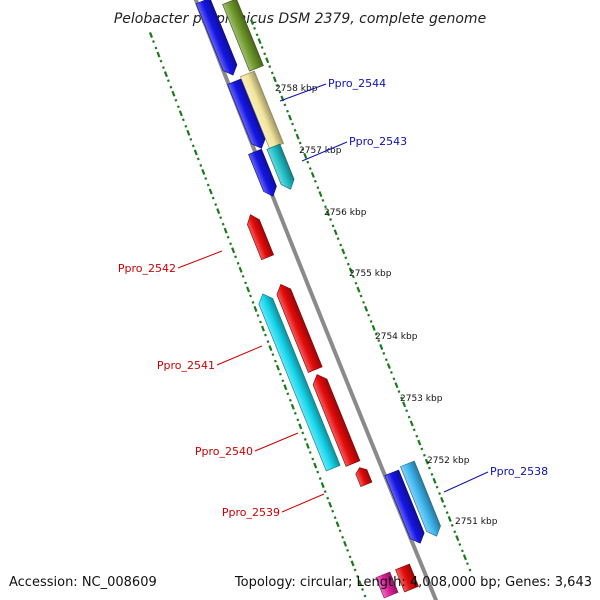  Describe the element at coordinates (364, 477) in the screenshot. I see `gene-bar-red-small` at that location.